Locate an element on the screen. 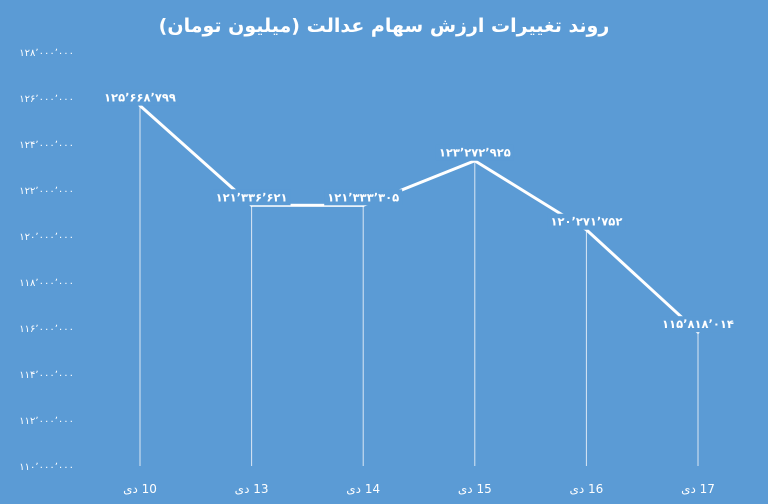 This screenshot has width=768, height=504. x-tick-label: 16 دی is located at coordinates (586, 489).